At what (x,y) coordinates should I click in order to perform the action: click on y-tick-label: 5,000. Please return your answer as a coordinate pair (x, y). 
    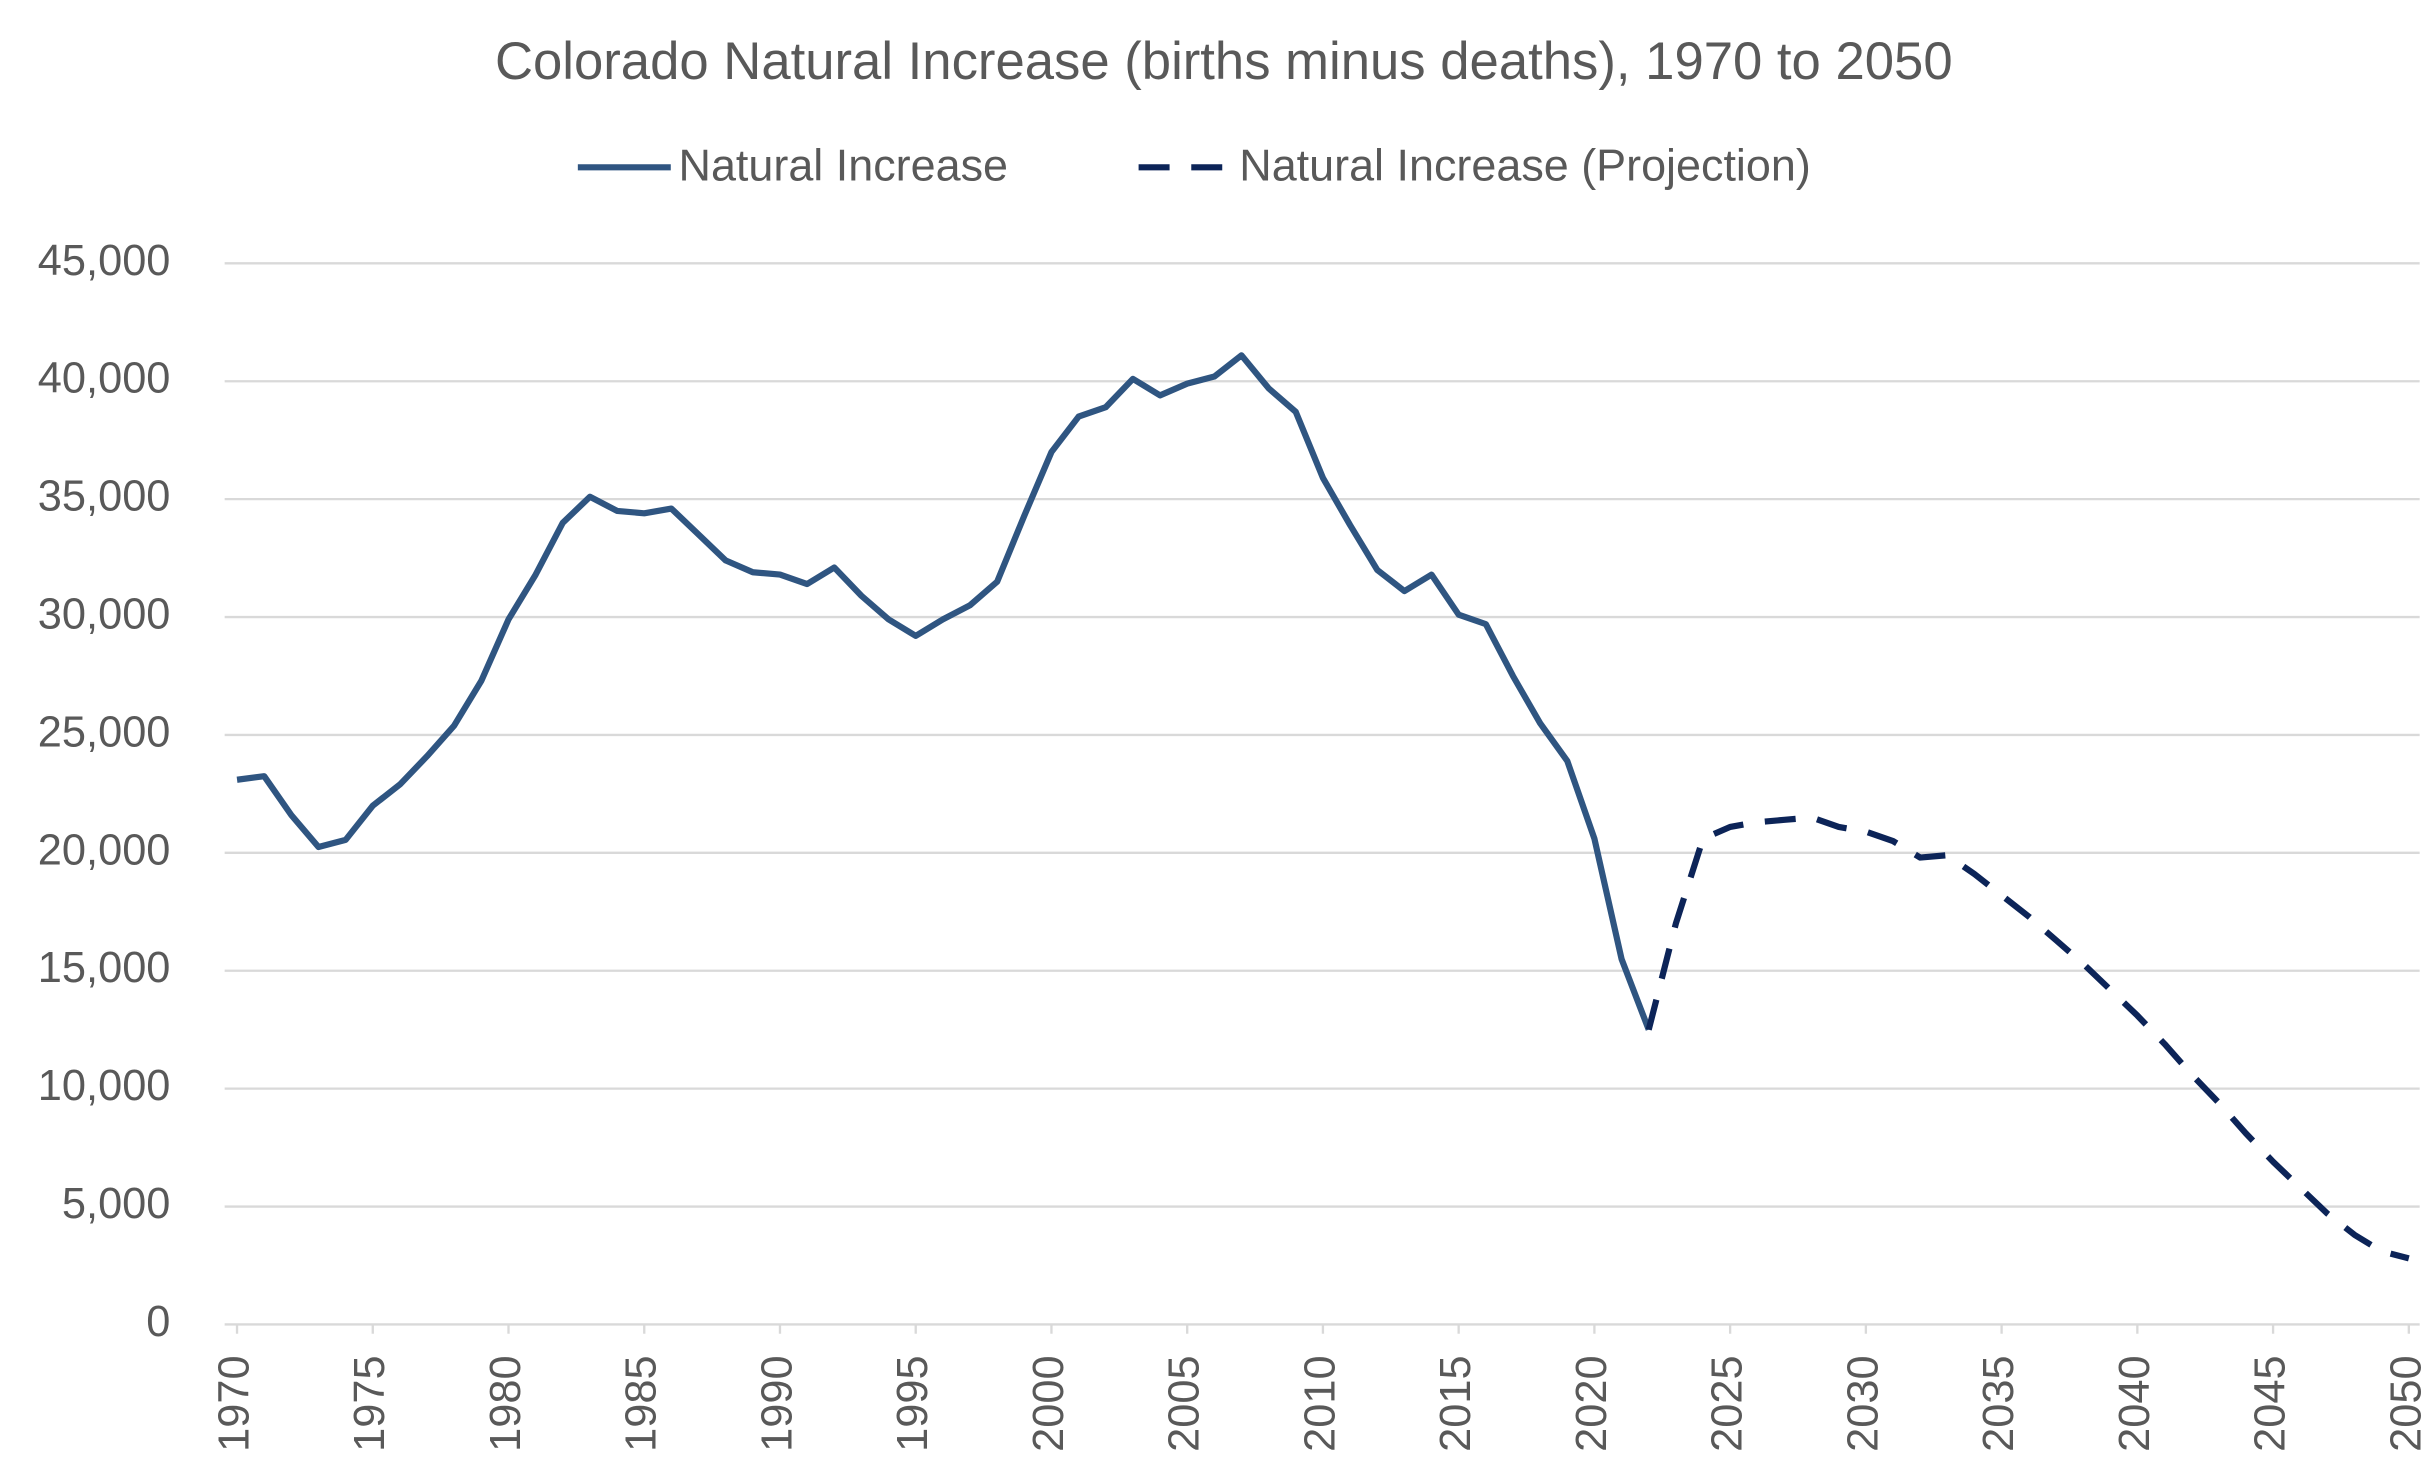
    Looking at the image, I should click on (116, 1204).